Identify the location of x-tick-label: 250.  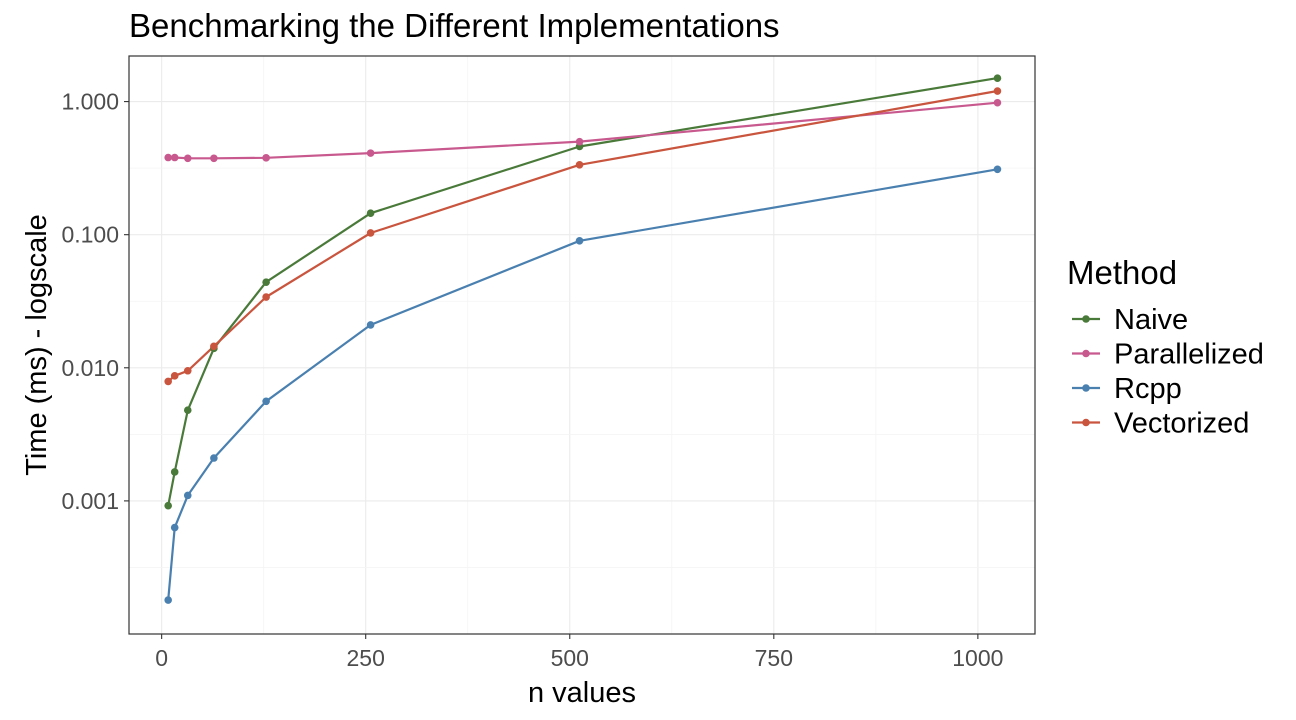
(366, 658).